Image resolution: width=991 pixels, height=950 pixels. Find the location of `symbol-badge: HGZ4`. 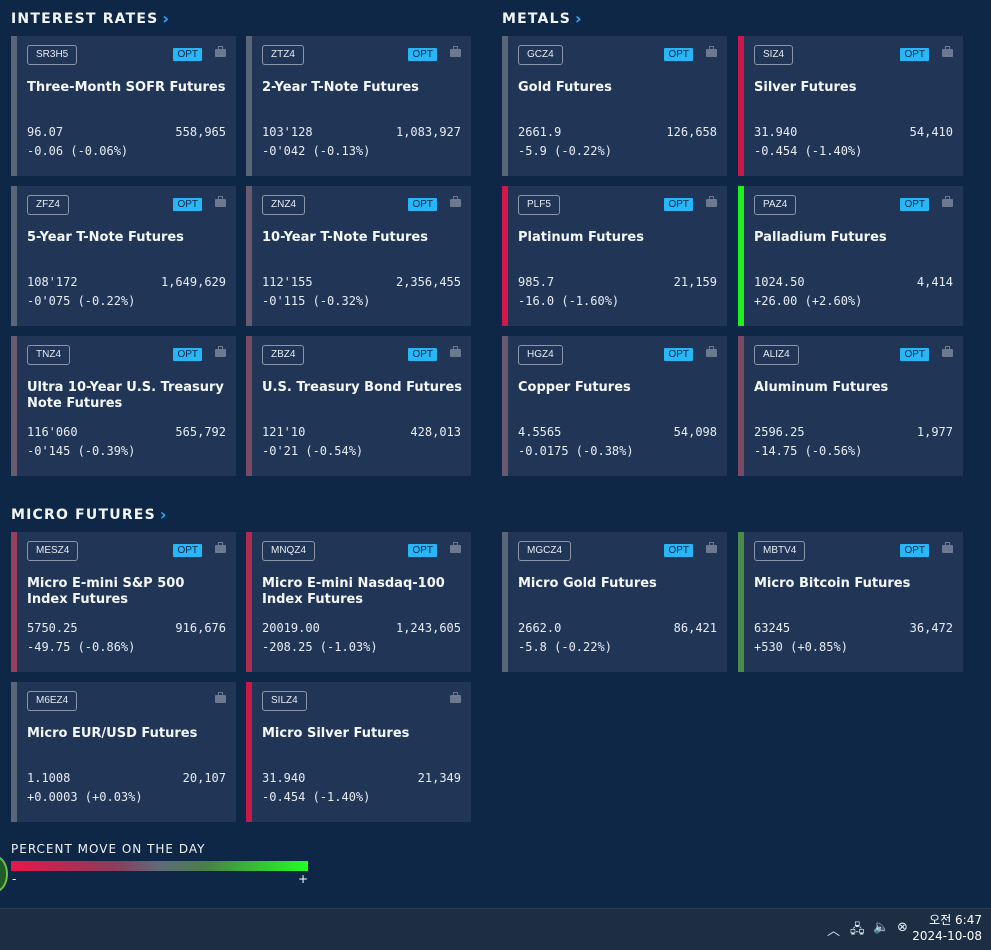

symbol-badge: HGZ4 is located at coordinates (540, 355).